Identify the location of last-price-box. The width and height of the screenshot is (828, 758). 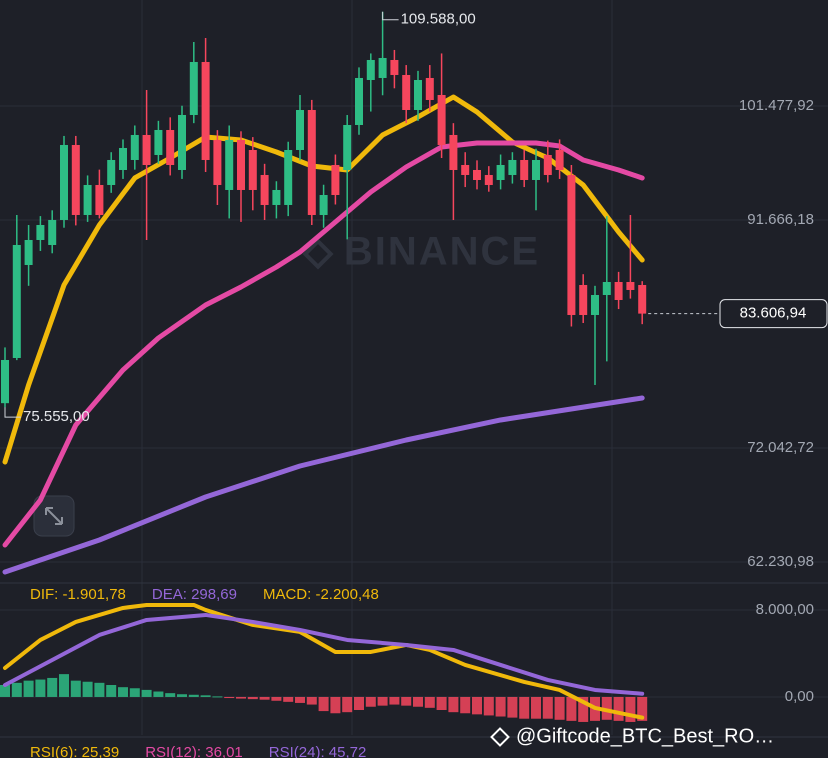
(773, 314).